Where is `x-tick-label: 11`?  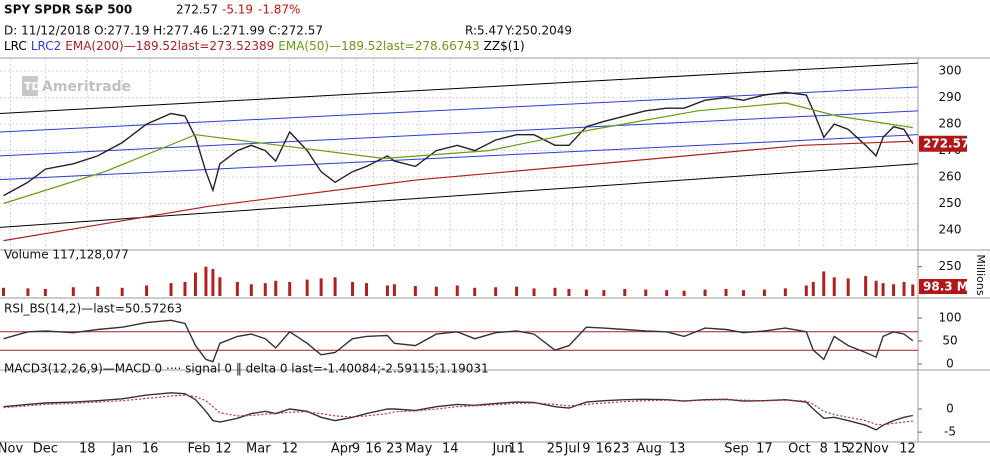 x-tick-label: 11 is located at coordinates (516, 449).